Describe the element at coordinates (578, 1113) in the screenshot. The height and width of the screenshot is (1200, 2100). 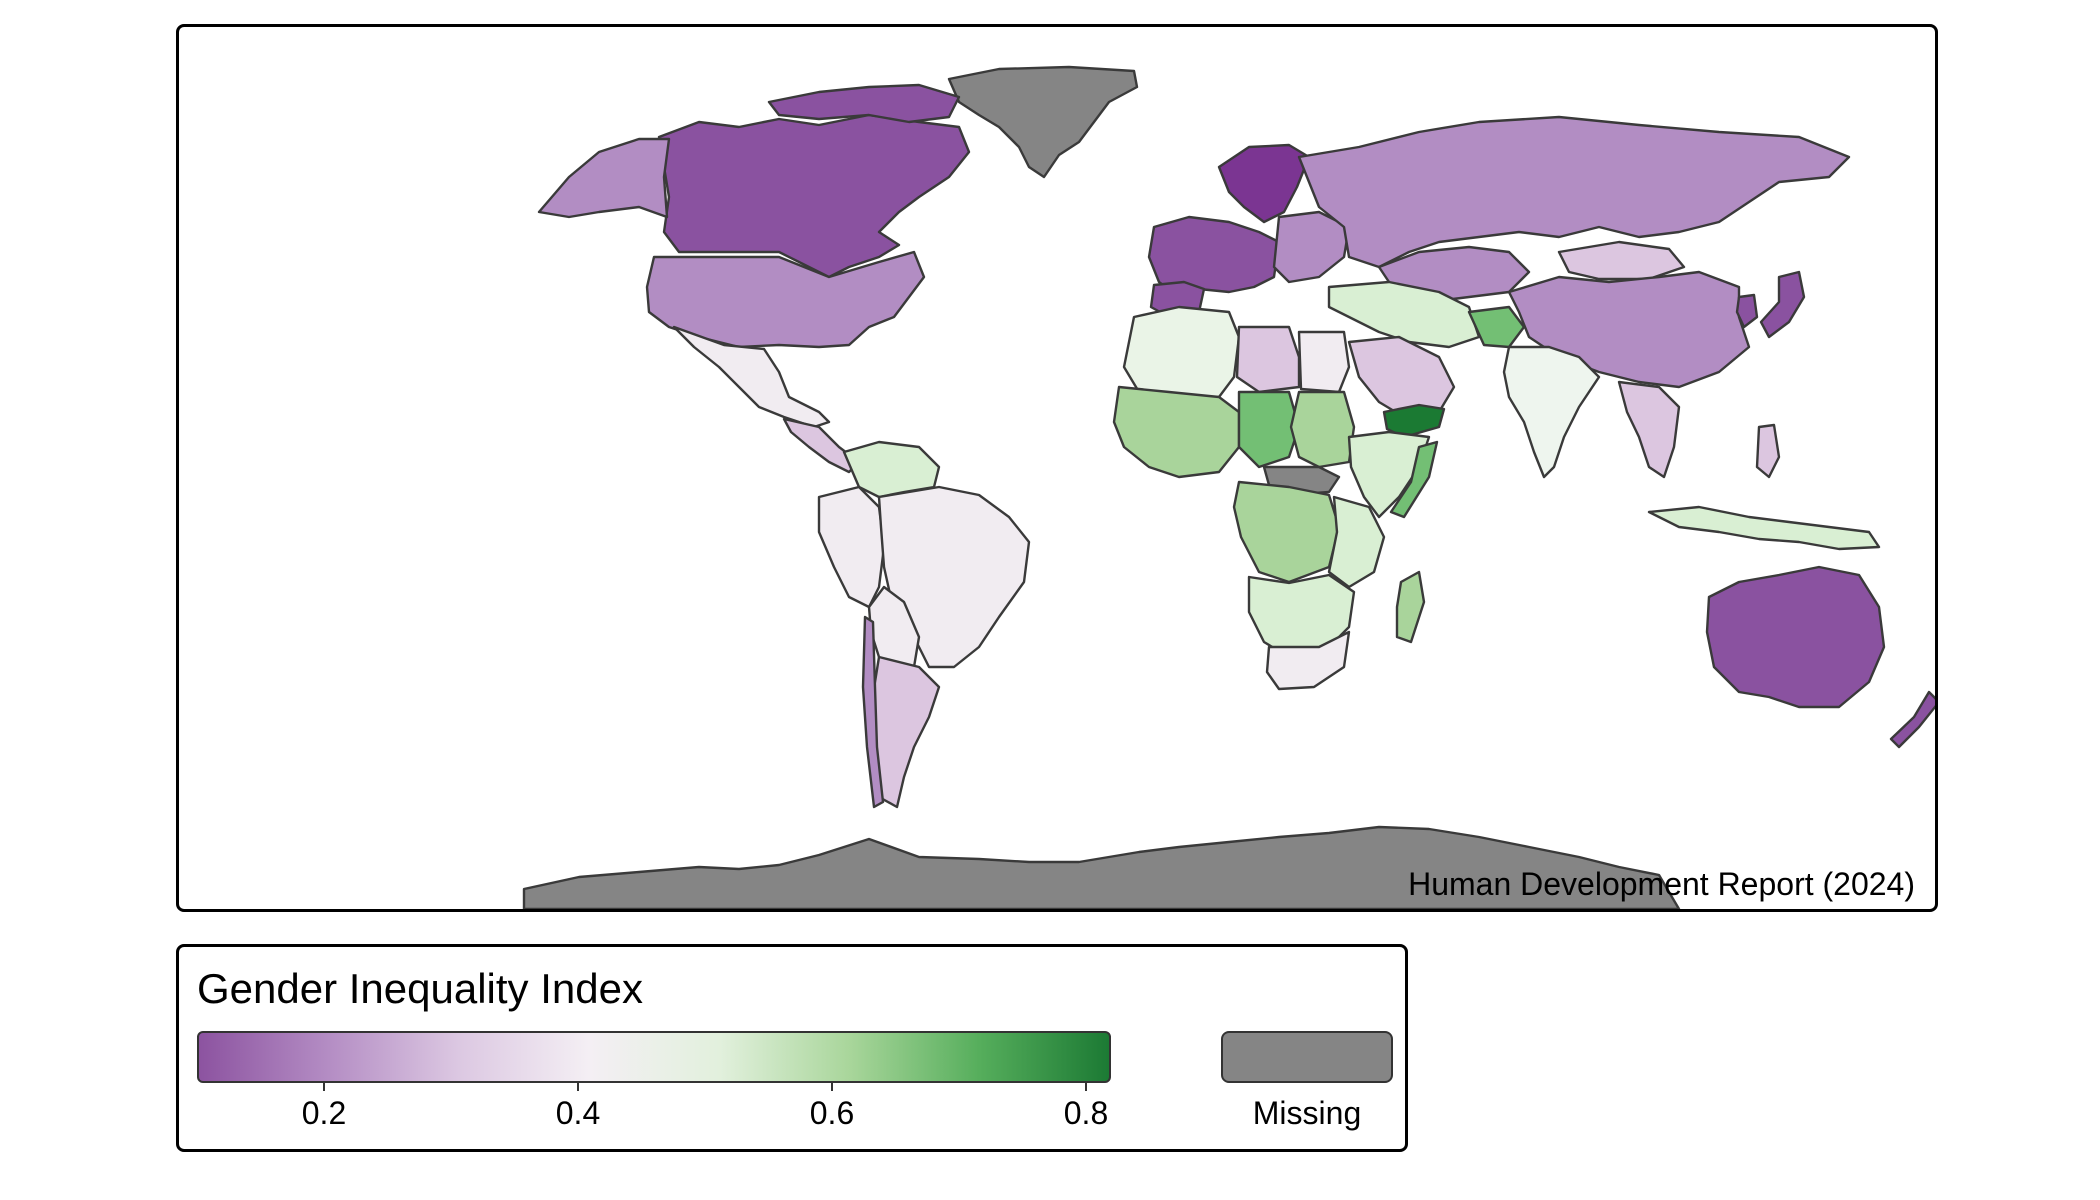
I see `legend-tick-label: 0.4` at that location.